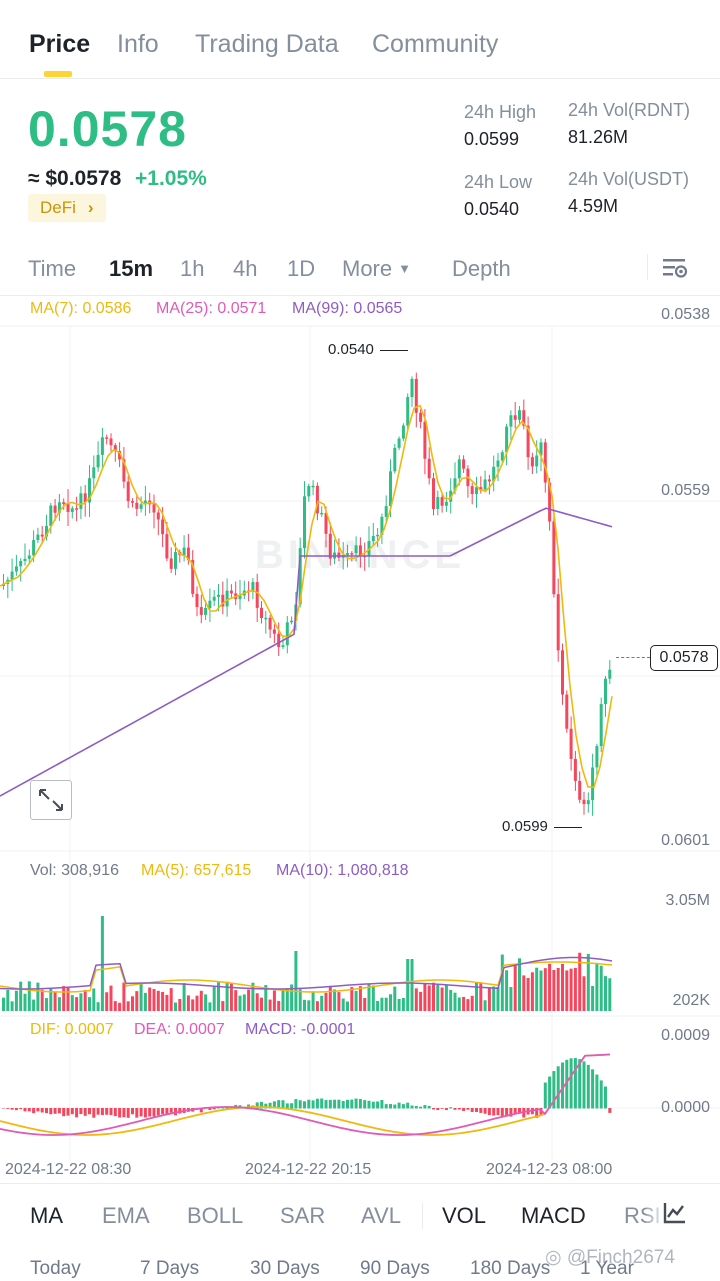  What do you see at coordinates (481, 268) in the screenshot?
I see `interval-depth: Depth` at bounding box center [481, 268].